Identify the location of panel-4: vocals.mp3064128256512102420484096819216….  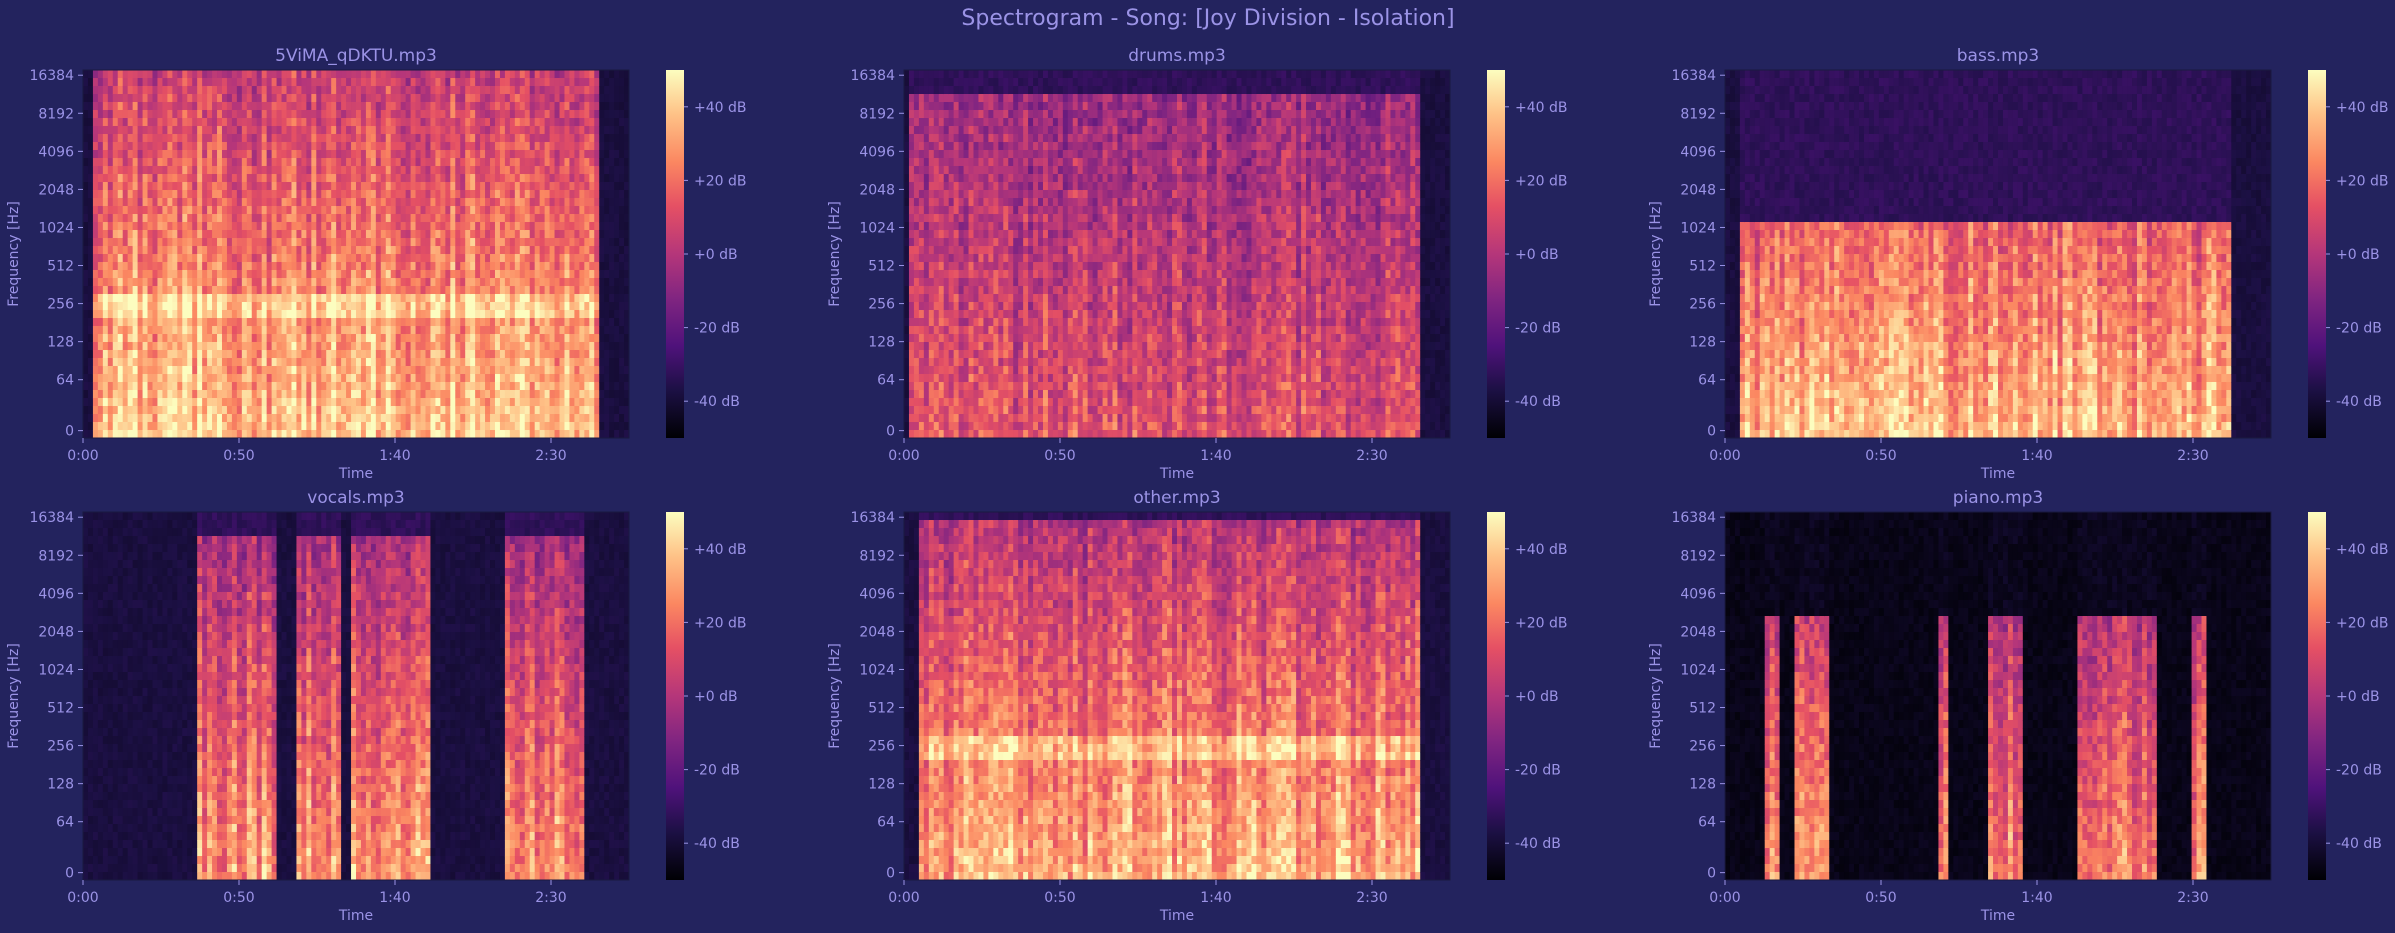
(376, 706).